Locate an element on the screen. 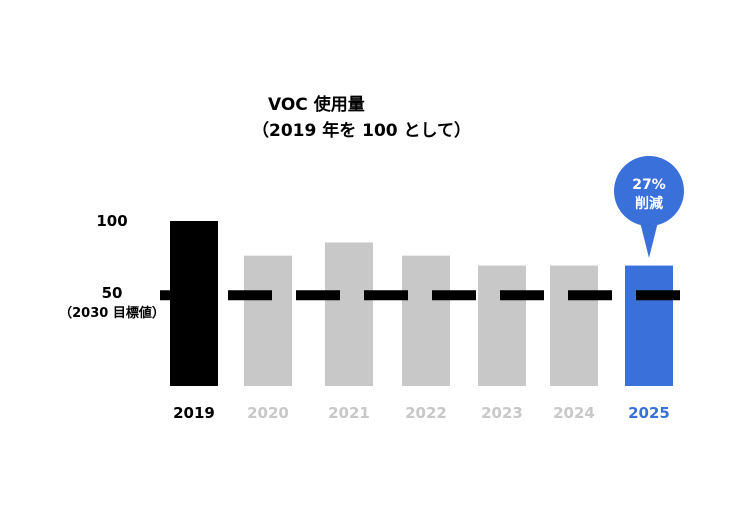 The image size is (750, 530). y-tick-label-100: 100 is located at coordinates (111, 221).